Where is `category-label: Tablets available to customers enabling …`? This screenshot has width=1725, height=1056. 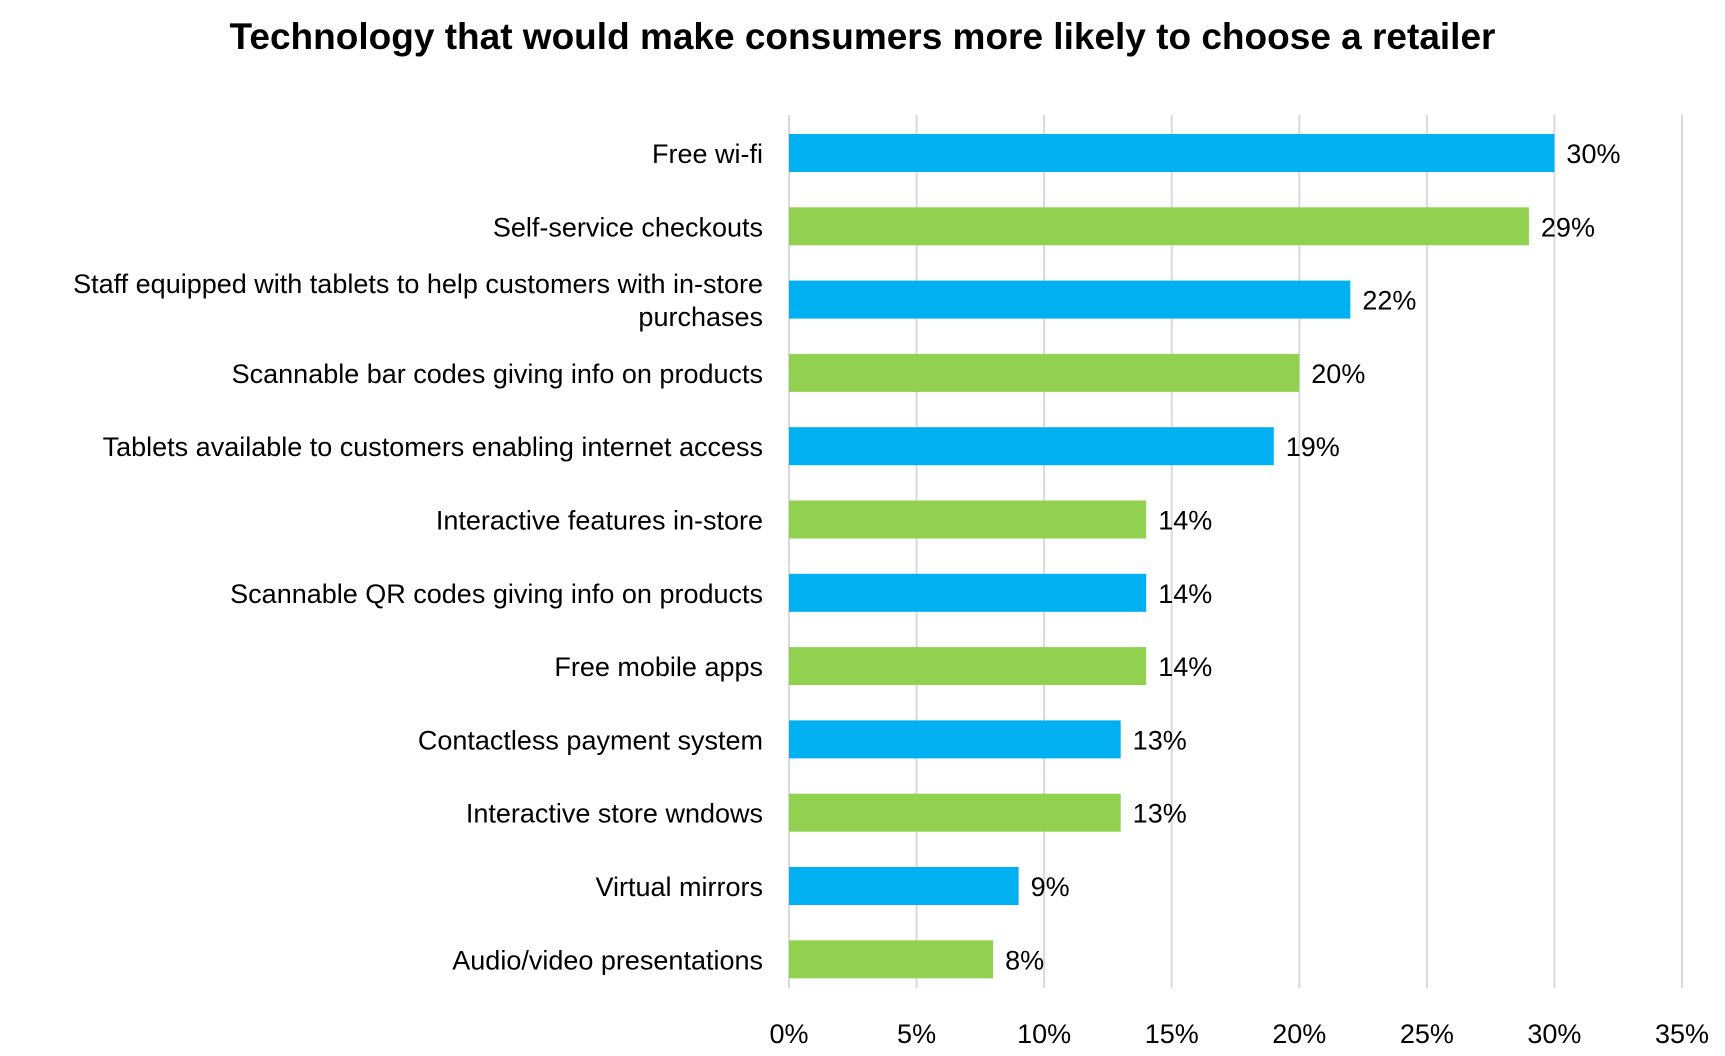
category-label: Tablets available to customers enabling … is located at coordinates (433, 447).